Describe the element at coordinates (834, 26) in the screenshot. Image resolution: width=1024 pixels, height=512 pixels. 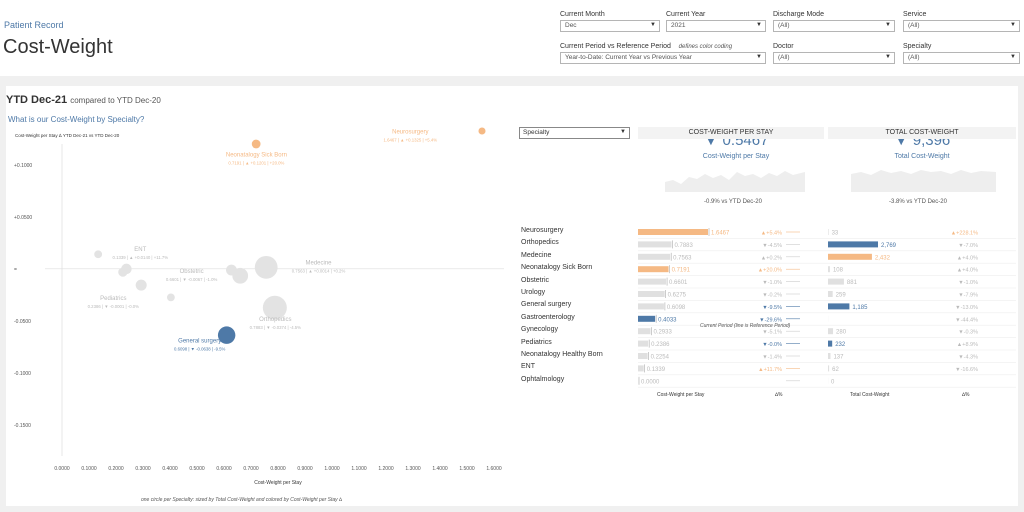
I see `discharge-mode-select: (All) ▼` at that location.